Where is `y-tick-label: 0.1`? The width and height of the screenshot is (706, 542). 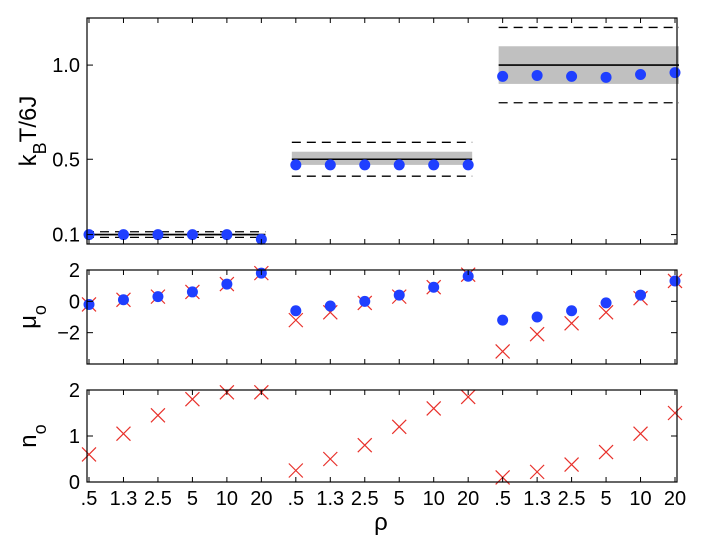 y-tick-label: 0.1 is located at coordinates (66, 236).